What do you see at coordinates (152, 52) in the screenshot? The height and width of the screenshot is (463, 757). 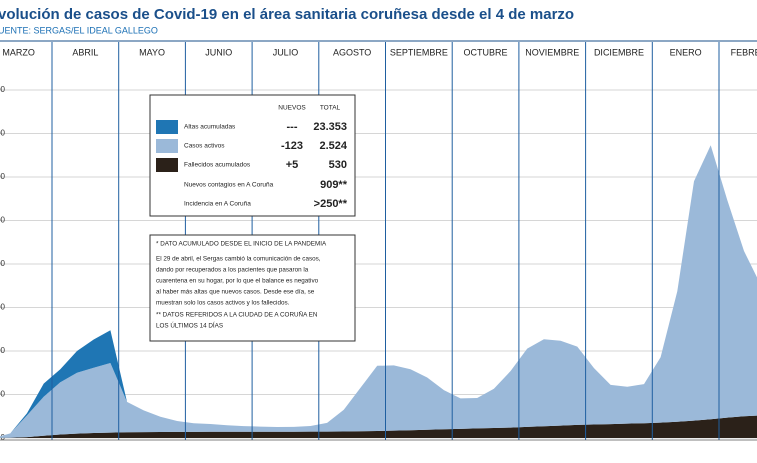 I see `x-tick-label: MAYO` at bounding box center [152, 52].